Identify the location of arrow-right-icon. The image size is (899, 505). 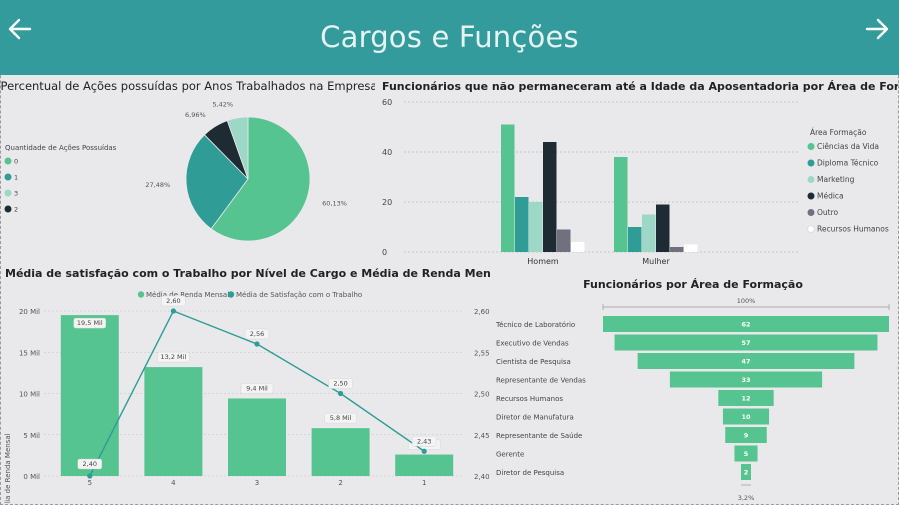
(877, 29).